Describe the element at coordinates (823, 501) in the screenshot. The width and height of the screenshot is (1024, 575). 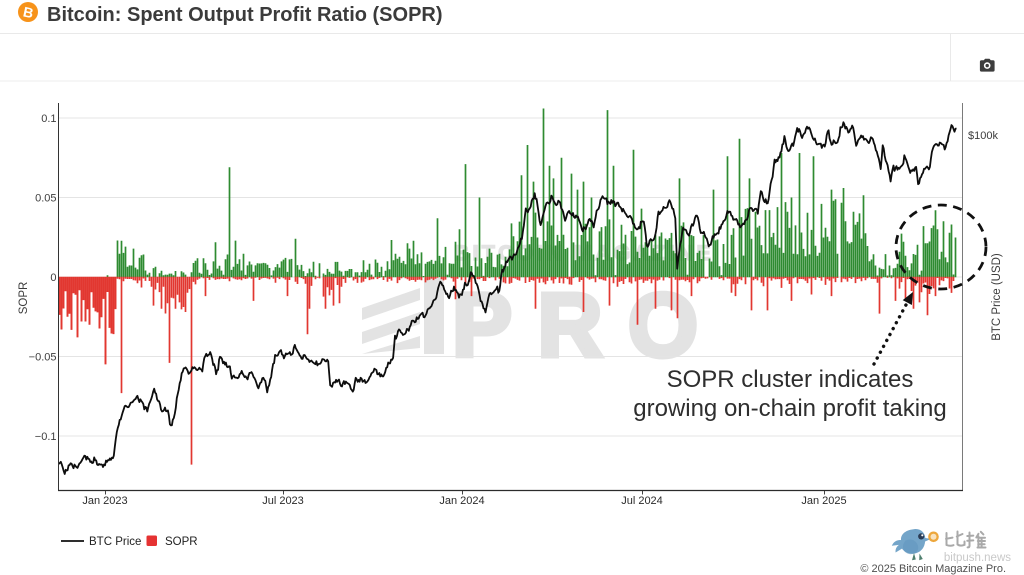
I see `svg-text: Jan 2025` at that location.